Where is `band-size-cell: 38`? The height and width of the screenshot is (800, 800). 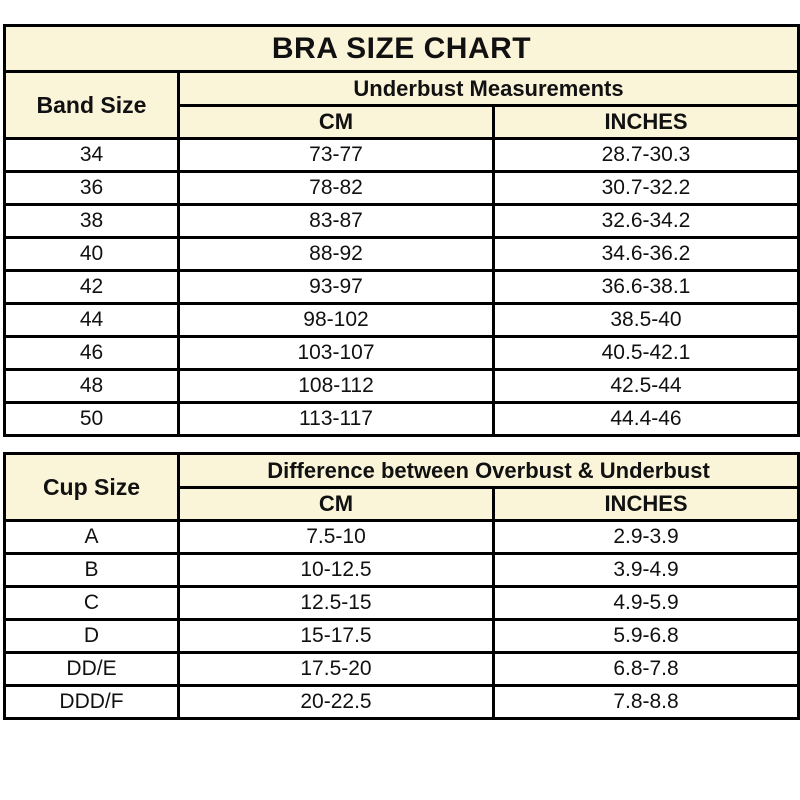
band-size-cell: 38 is located at coordinates (91, 221).